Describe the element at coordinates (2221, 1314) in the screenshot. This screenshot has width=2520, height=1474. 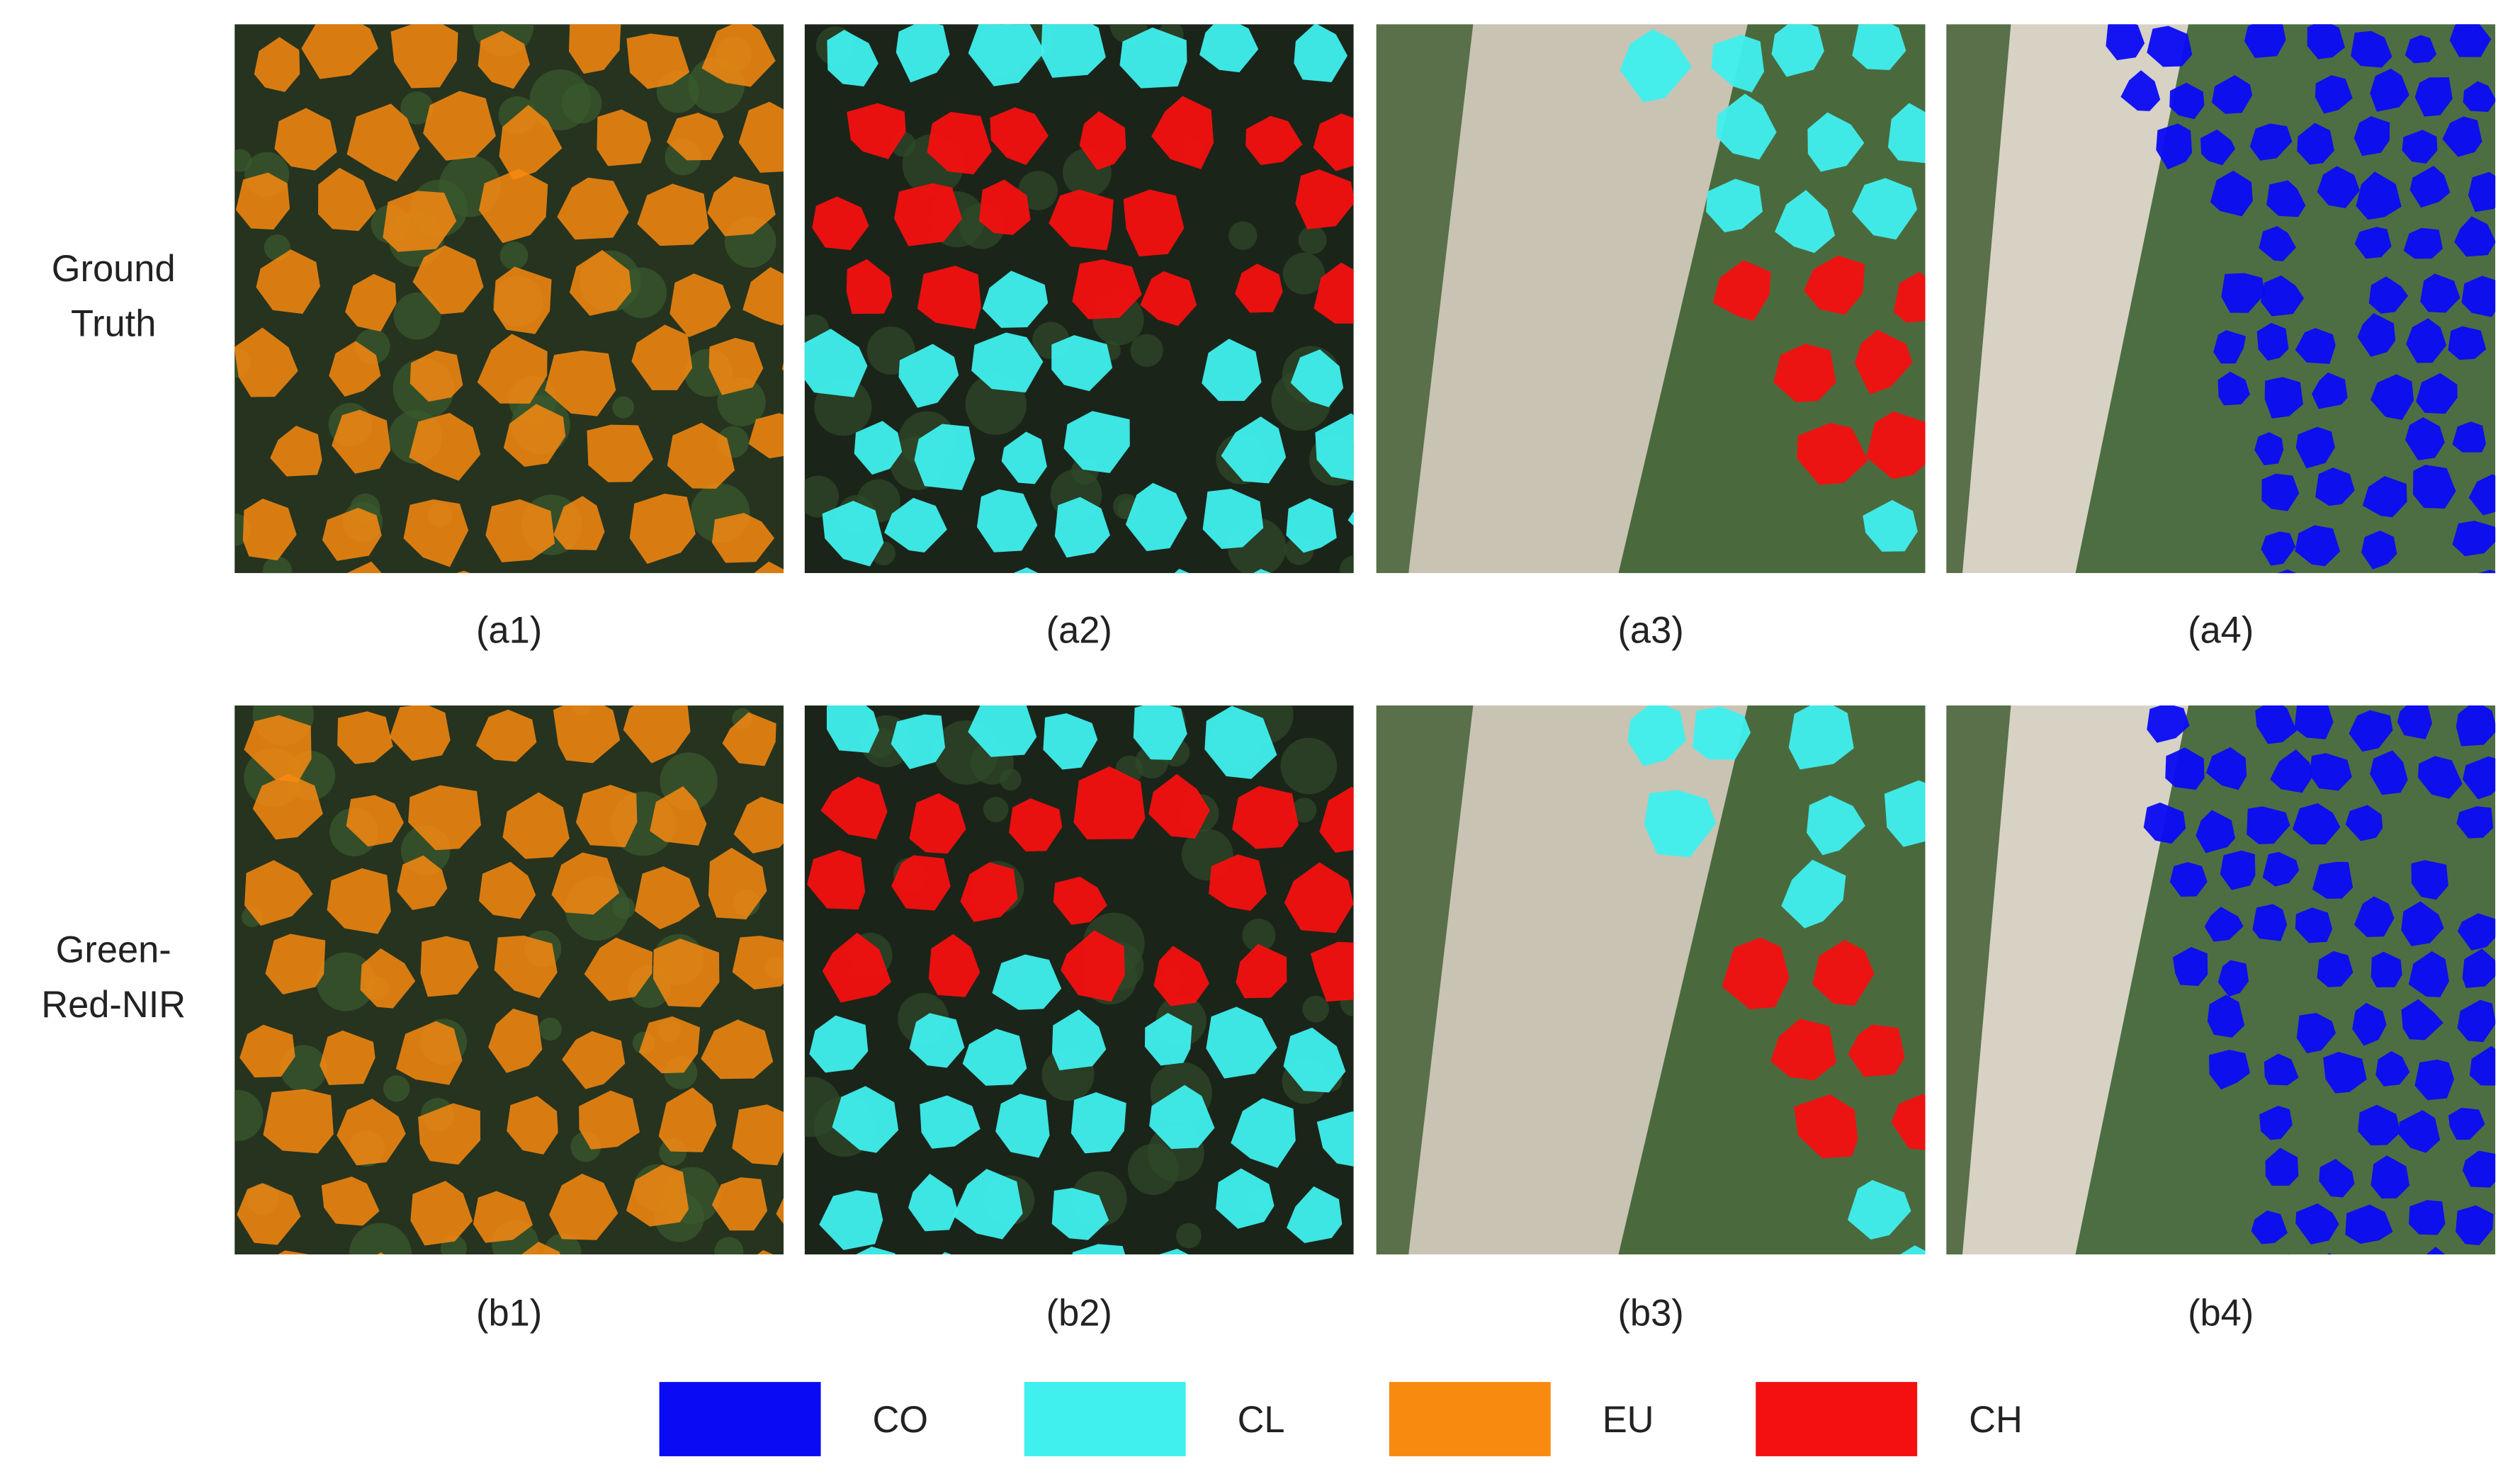
I see `panel-caption: (b4)` at that location.